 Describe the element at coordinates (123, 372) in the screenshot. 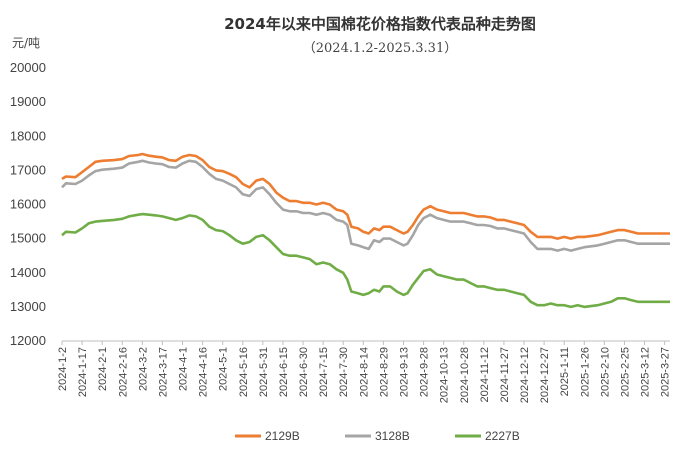

I see `x-tick-label: 2024-2-16` at that location.